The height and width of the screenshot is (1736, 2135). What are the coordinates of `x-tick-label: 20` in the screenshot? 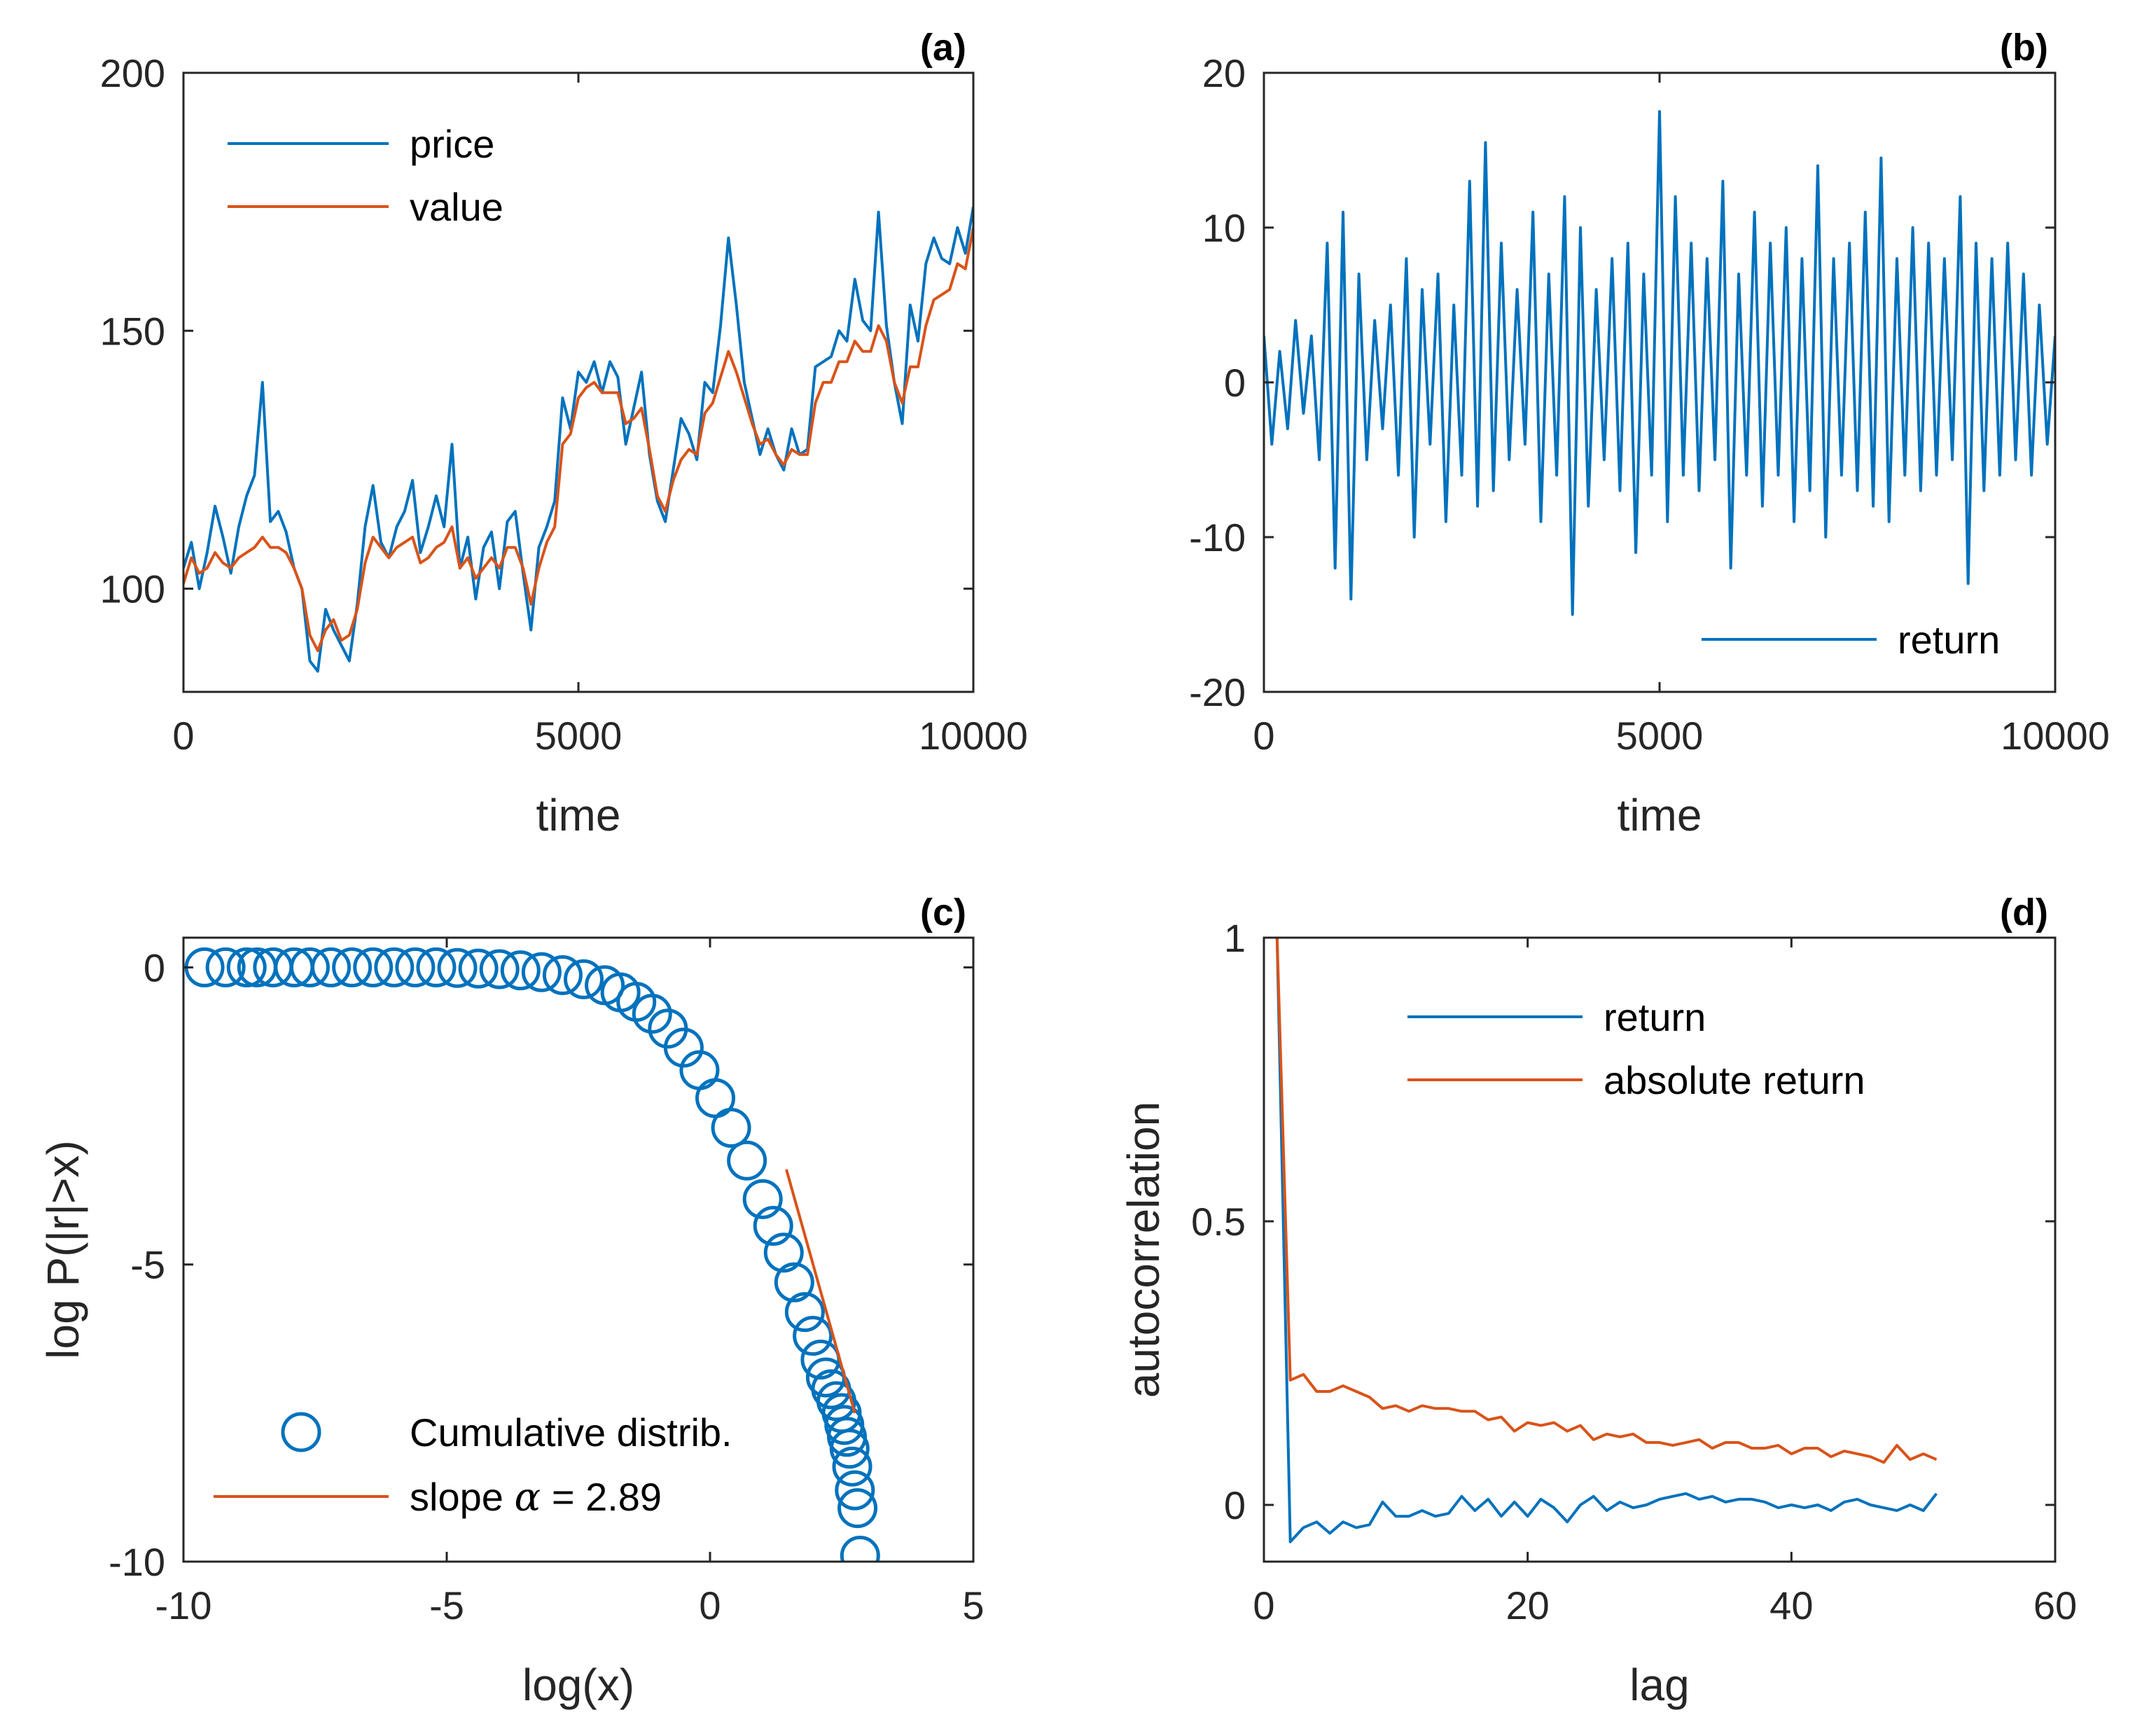 It's located at (1528, 1605).